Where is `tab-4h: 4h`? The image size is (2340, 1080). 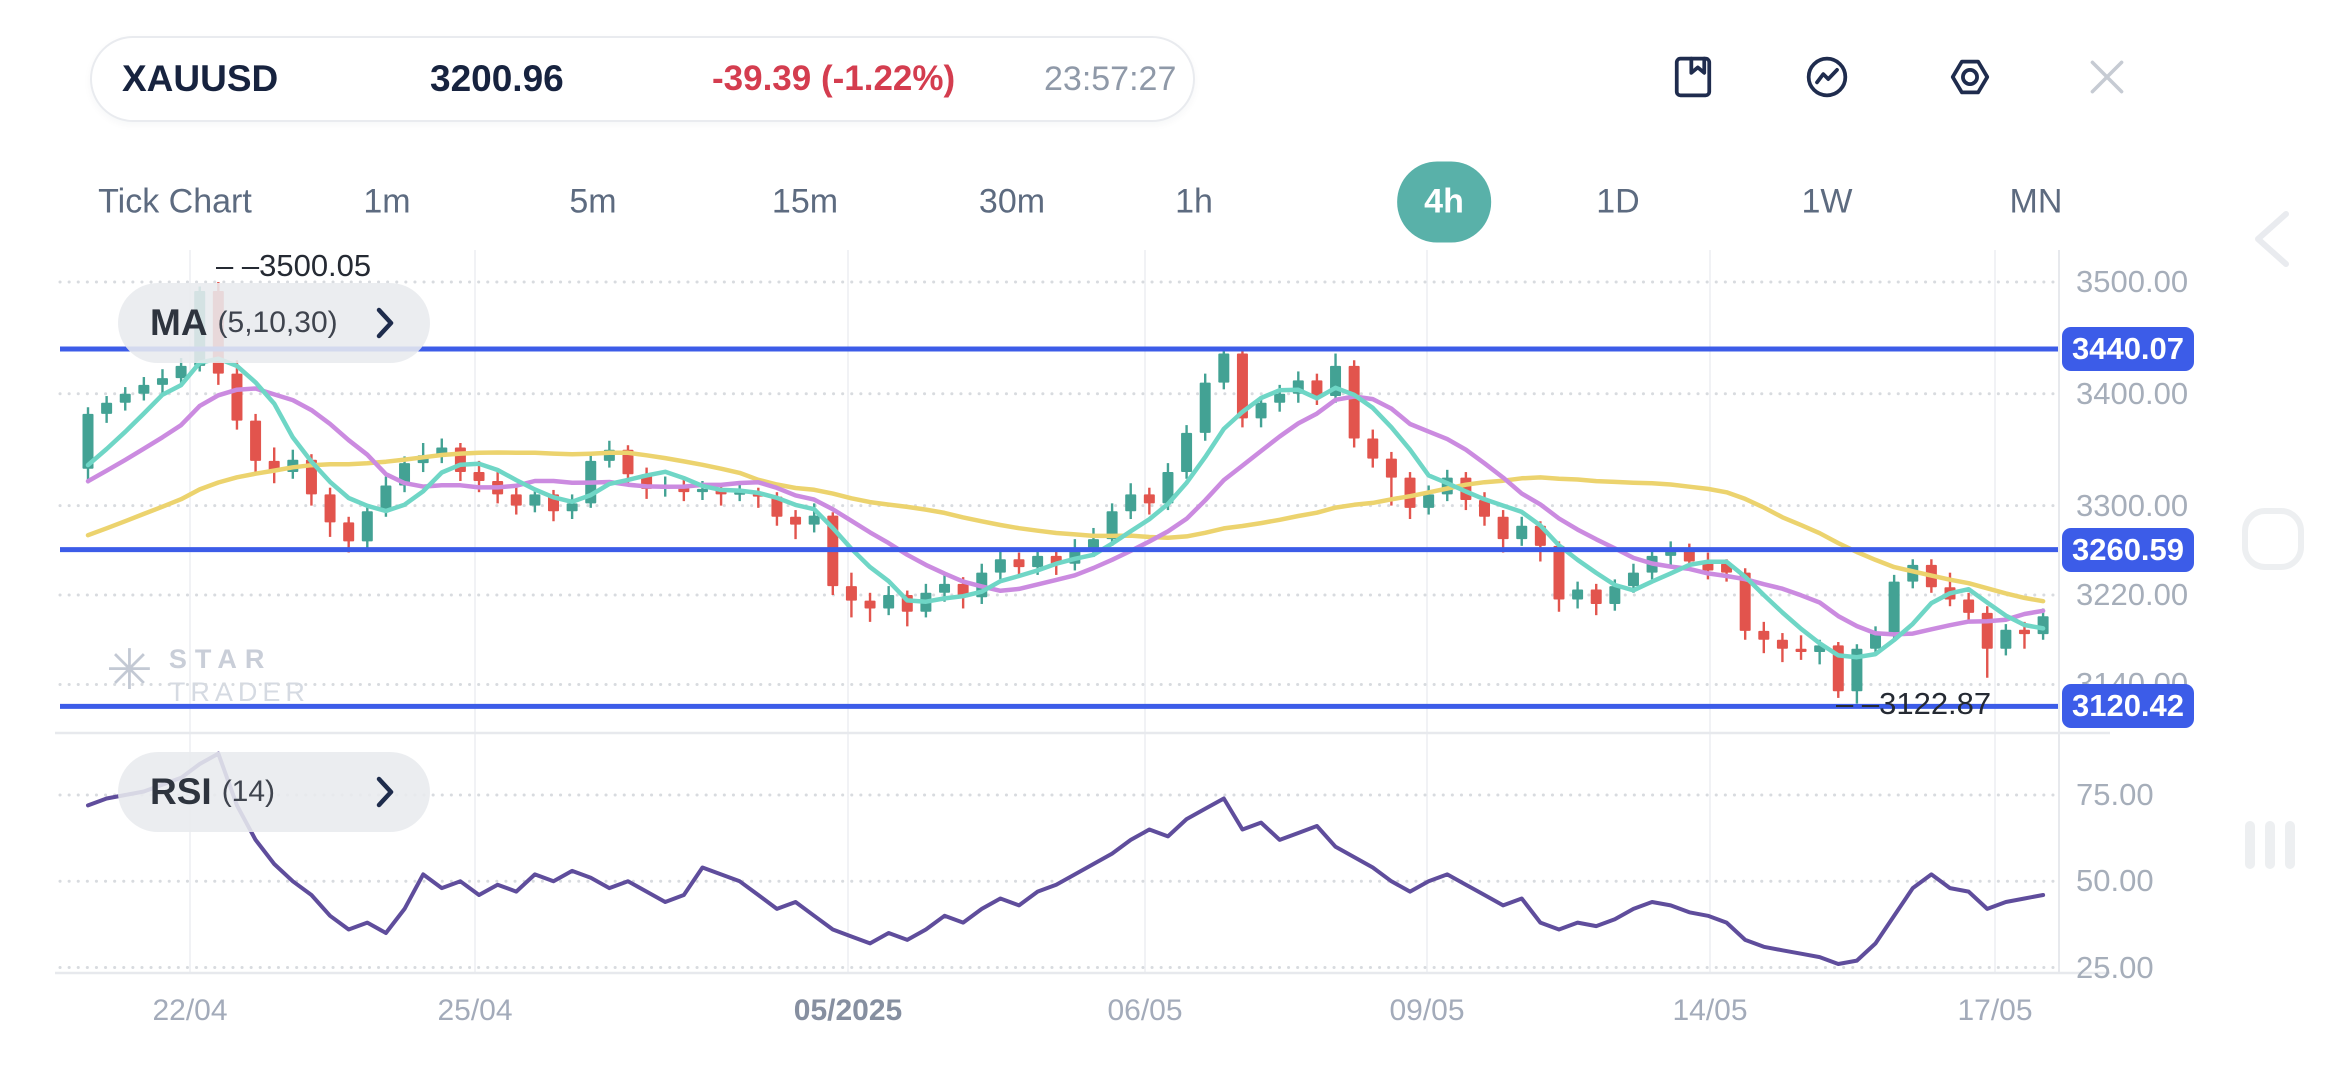
tab-4h: 4h is located at coordinates (1444, 202).